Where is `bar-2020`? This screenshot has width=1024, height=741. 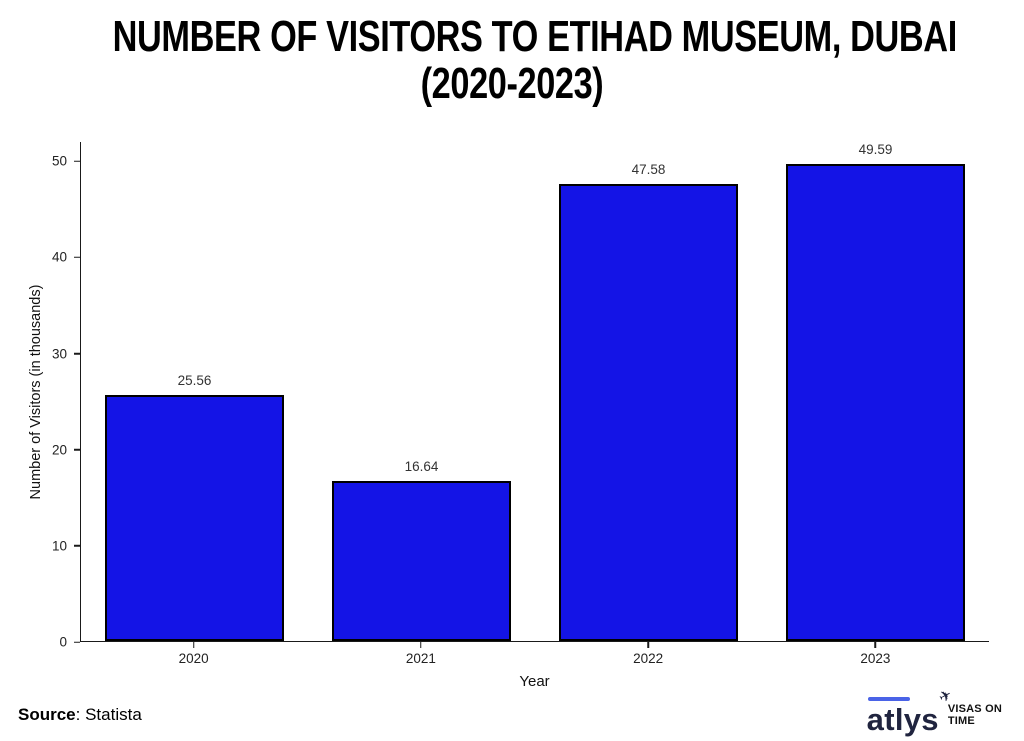
bar-2020 is located at coordinates (194, 518).